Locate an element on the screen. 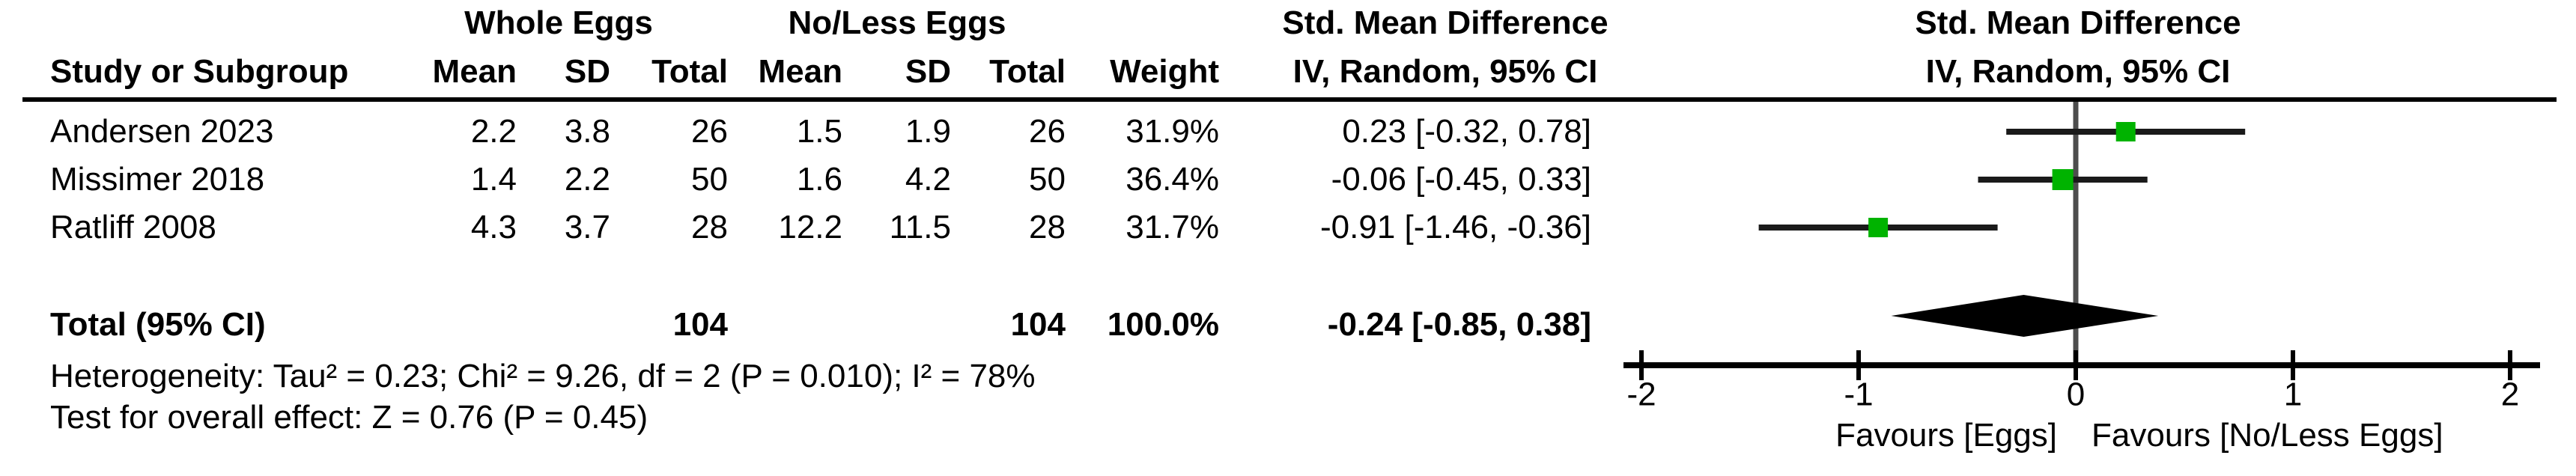 The image size is (2576, 476). cell-ci: -0.91 [-1.46, -0.36] is located at coordinates (1455, 227).